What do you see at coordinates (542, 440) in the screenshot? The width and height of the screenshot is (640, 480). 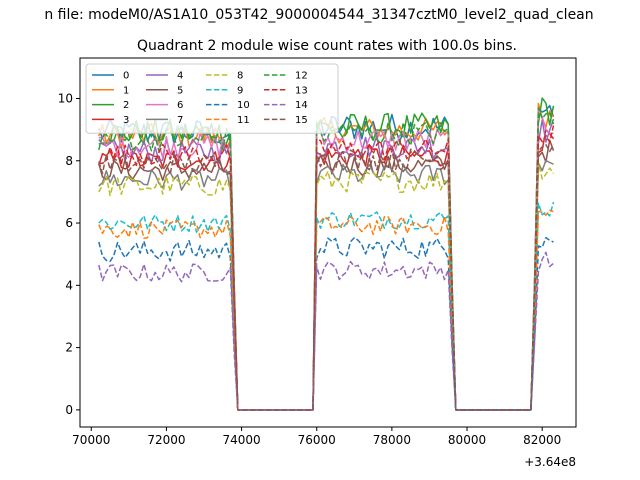 I see `x-tick-label: 82000` at bounding box center [542, 440].